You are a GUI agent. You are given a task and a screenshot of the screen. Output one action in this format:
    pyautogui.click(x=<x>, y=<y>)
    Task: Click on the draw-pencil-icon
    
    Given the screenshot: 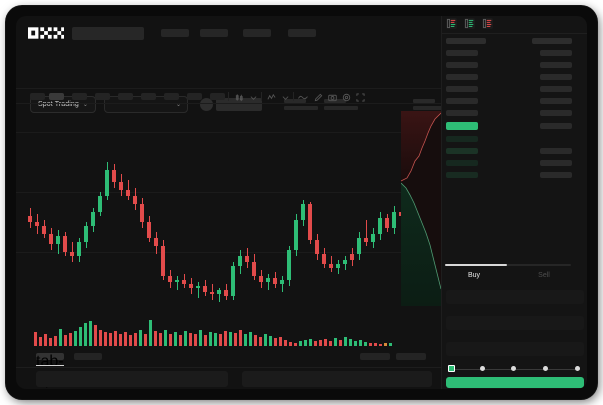 What is the action you would take?
    pyautogui.click(x=318, y=97)
    